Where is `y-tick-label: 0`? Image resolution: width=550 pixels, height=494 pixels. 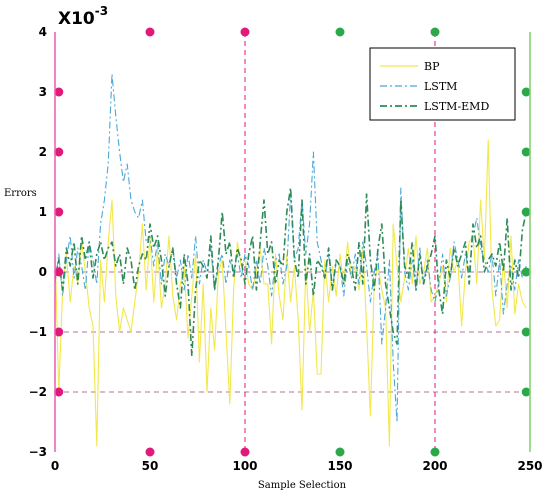
y-tick-label: 0 is located at coordinates (43, 272).